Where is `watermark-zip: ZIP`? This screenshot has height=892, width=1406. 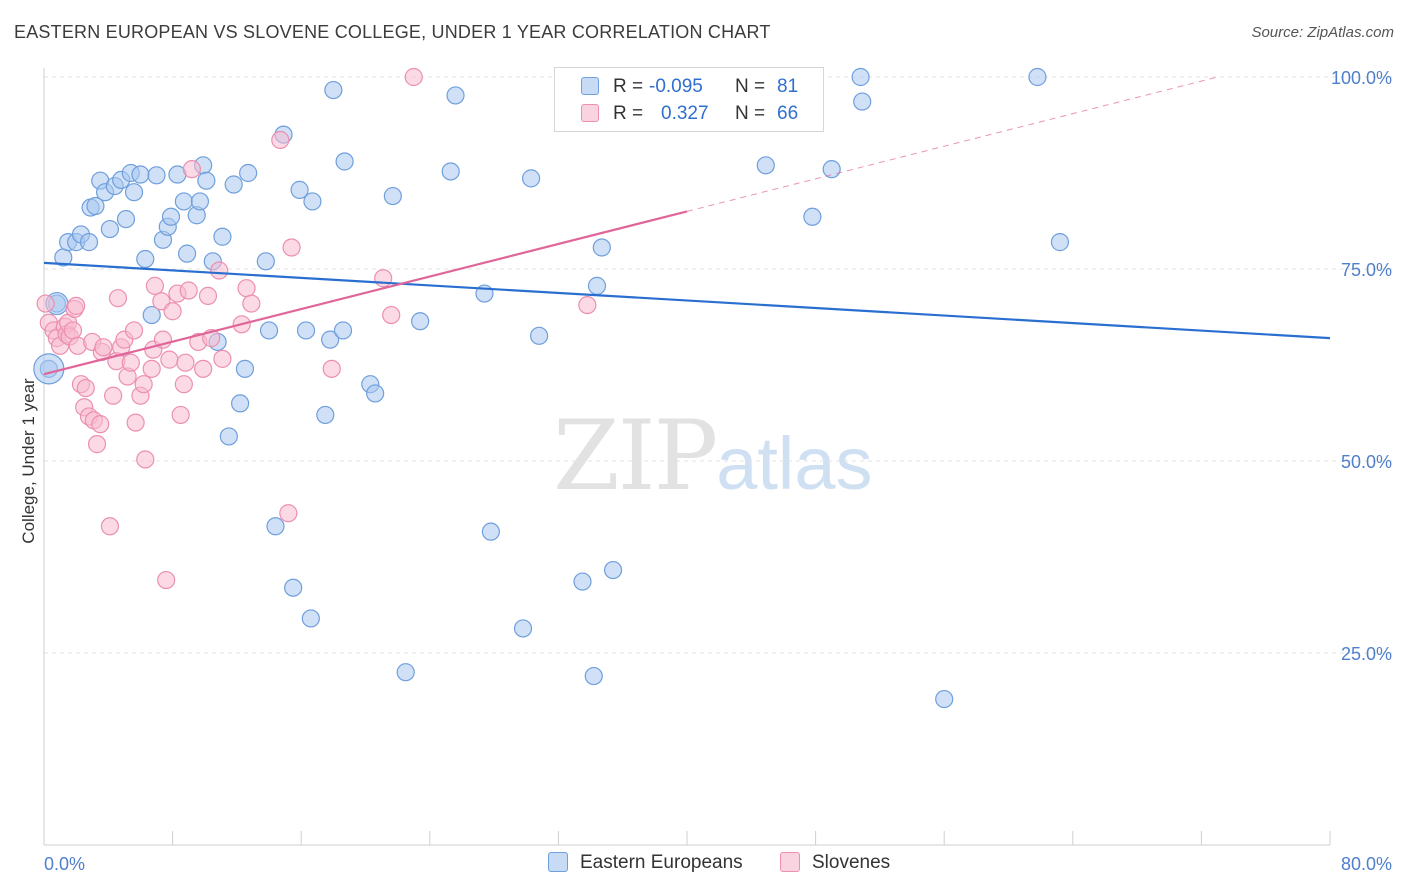 watermark-zip: ZIP is located at coordinates (635, 456).